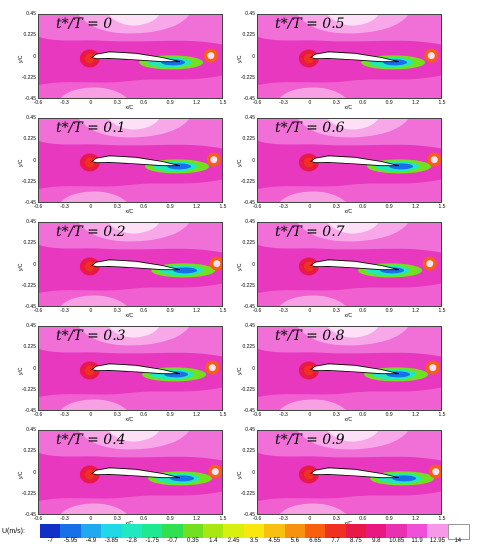  Describe the element at coordinates (397, 541) in the screenshot. I see `colorbar-tick-label: 10.85` at that location.